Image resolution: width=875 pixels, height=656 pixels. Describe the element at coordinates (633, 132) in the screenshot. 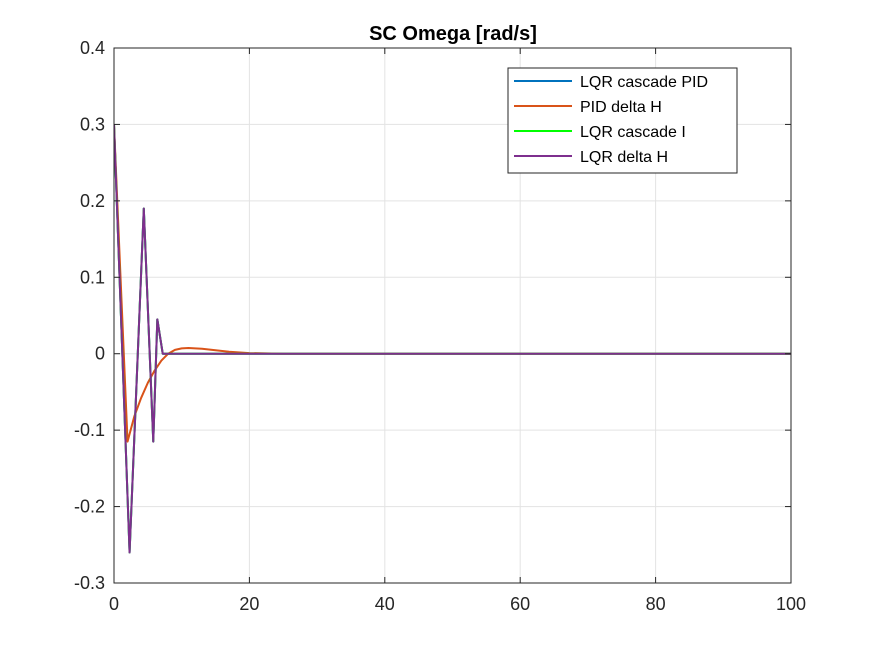

I see `legend-label: LQR cascade I` at that location.